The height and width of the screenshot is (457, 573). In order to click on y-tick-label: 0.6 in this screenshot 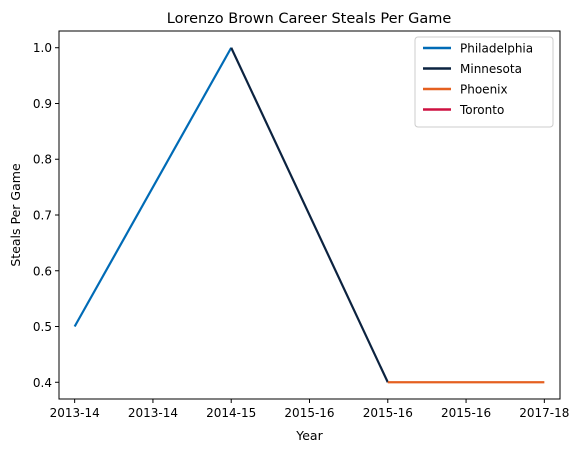, I will do `click(42, 271)`.